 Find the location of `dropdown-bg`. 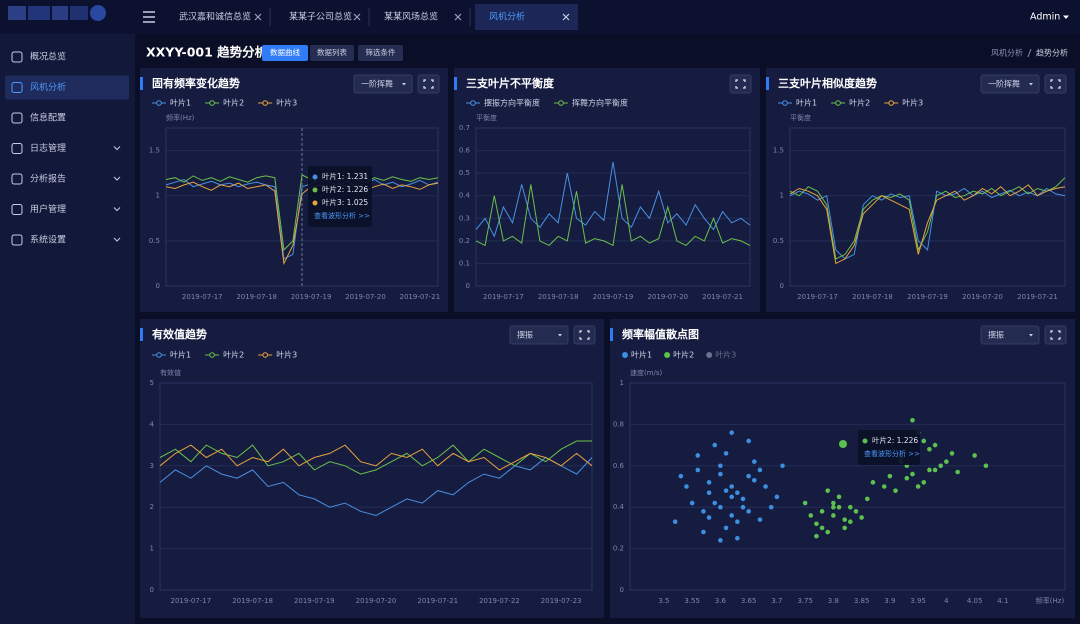

dropdown-bg is located at coordinates (539, 335).